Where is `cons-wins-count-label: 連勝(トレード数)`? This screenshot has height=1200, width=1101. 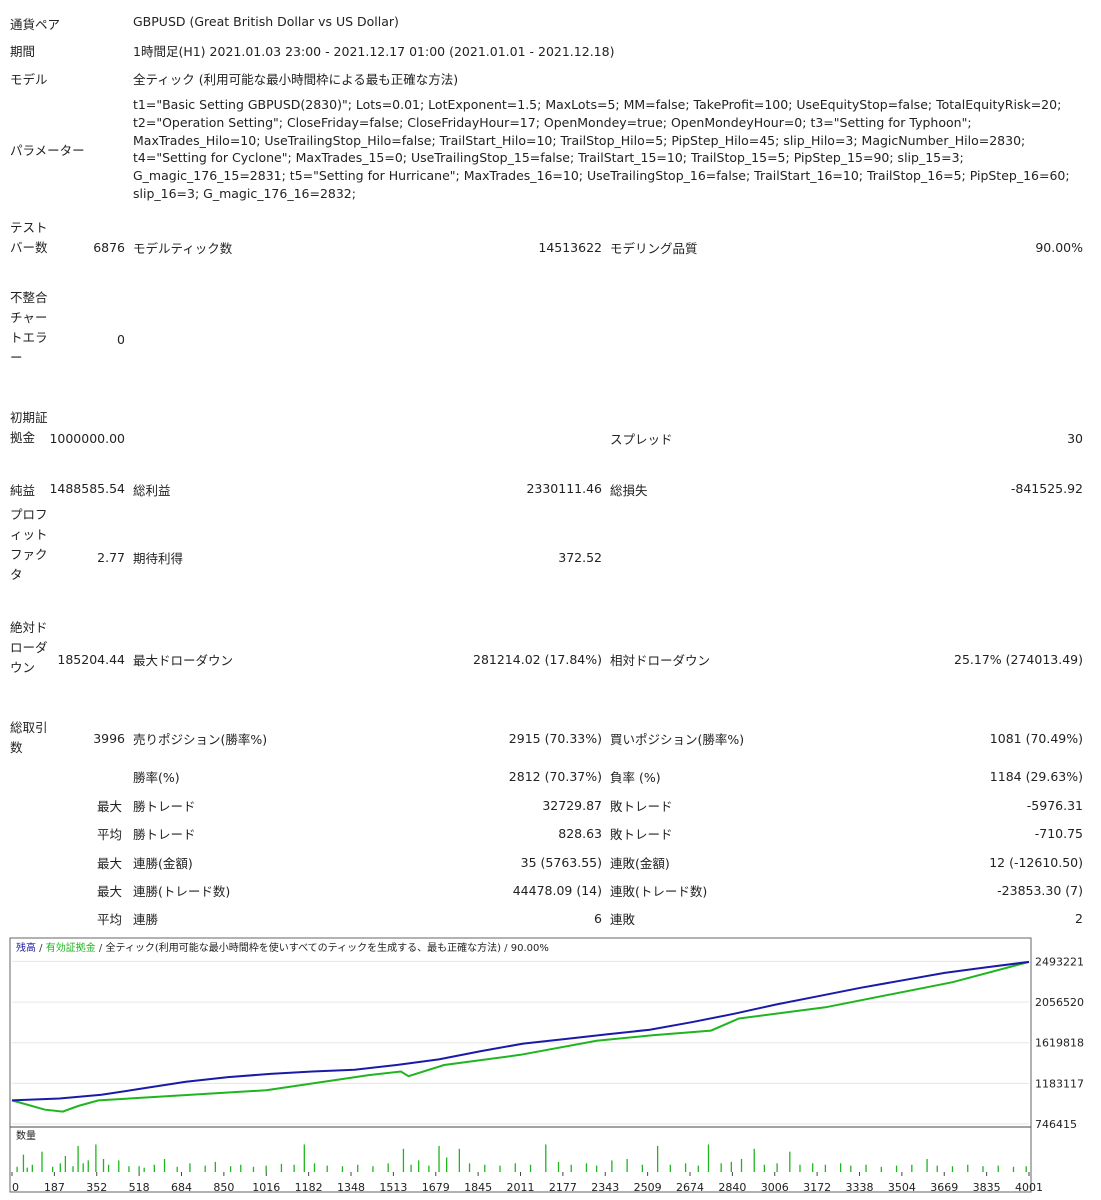
cons-wins-count-label: 連勝(トレード数) is located at coordinates (182, 891).